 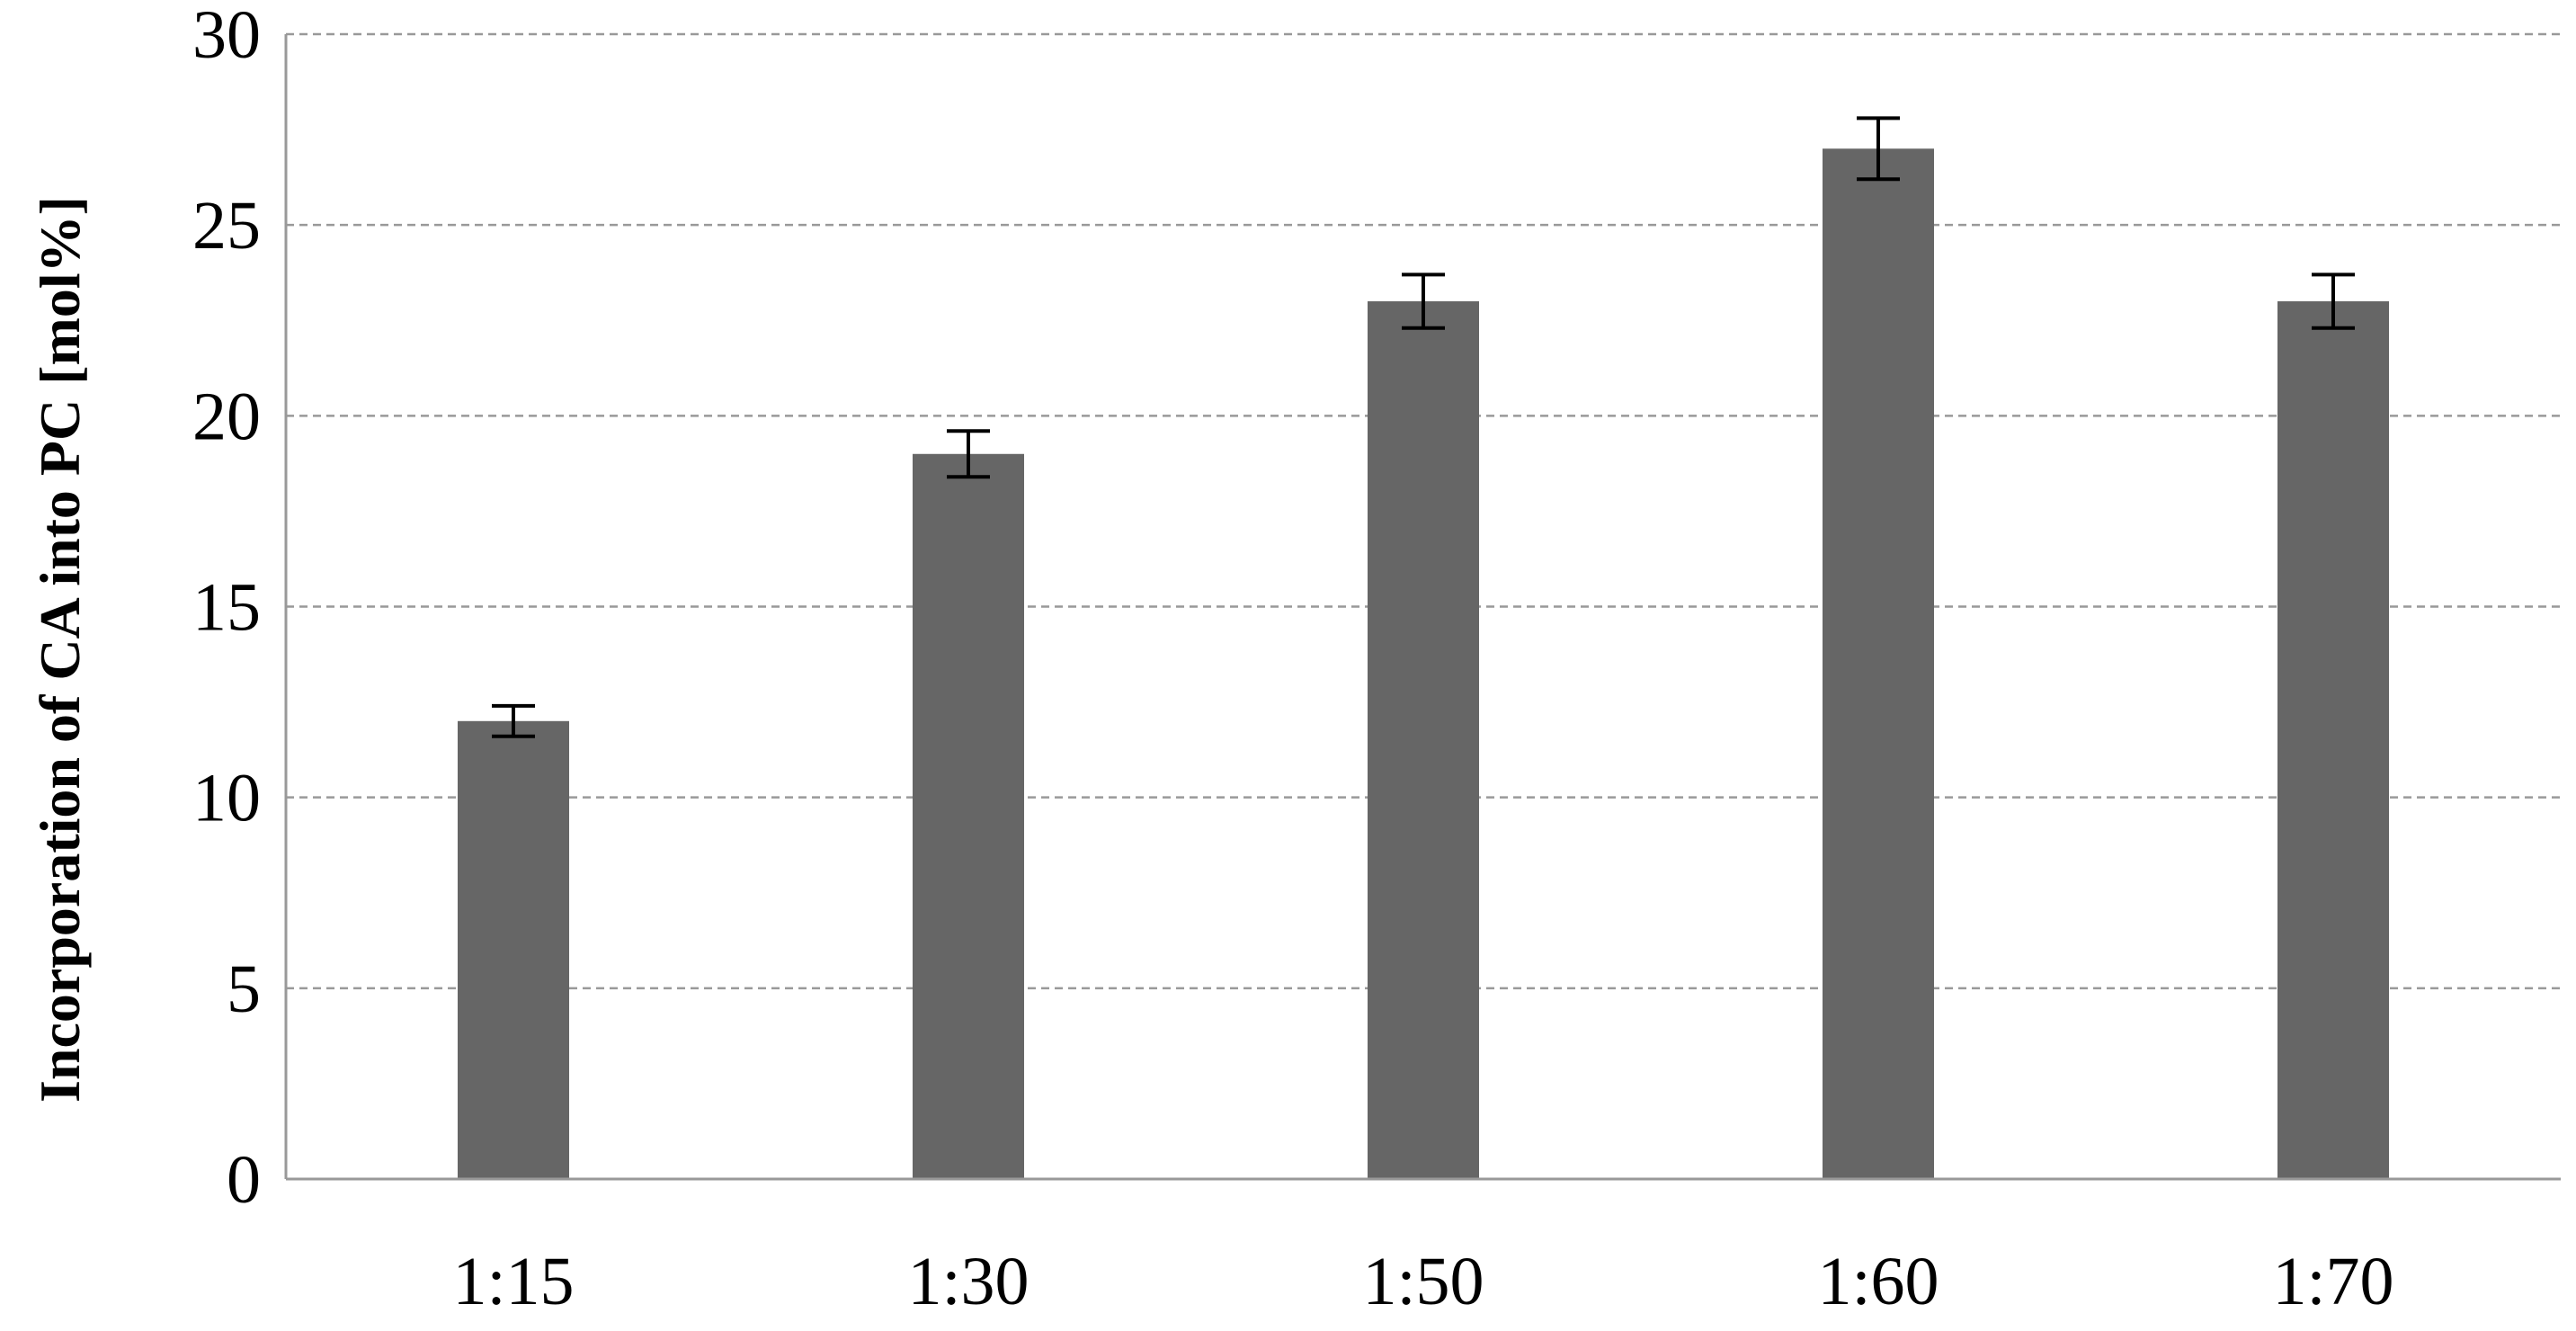 What do you see at coordinates (968, 1281) in the screenshot?
I see `x-tick-label: 1:30` at bounding box center [968, 1281].